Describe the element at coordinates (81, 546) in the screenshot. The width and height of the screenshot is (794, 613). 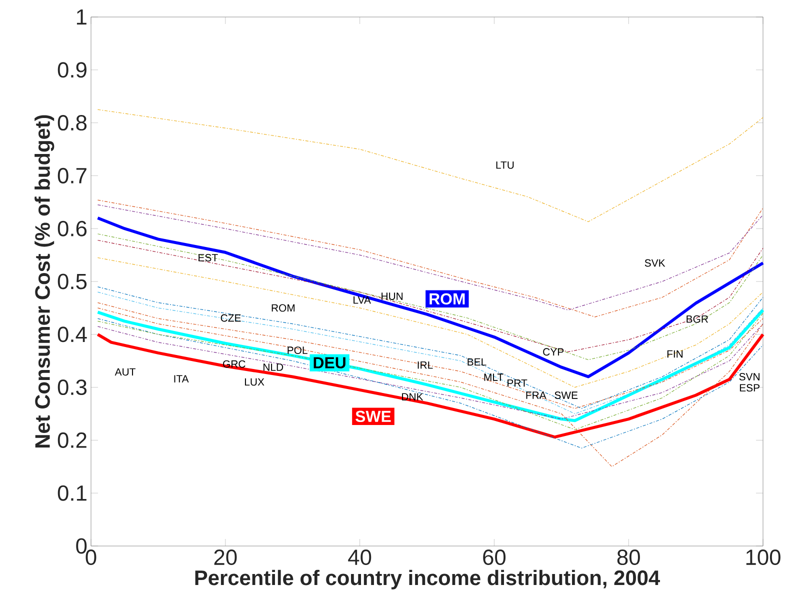
I see `y-tick-label: 0` at that location.